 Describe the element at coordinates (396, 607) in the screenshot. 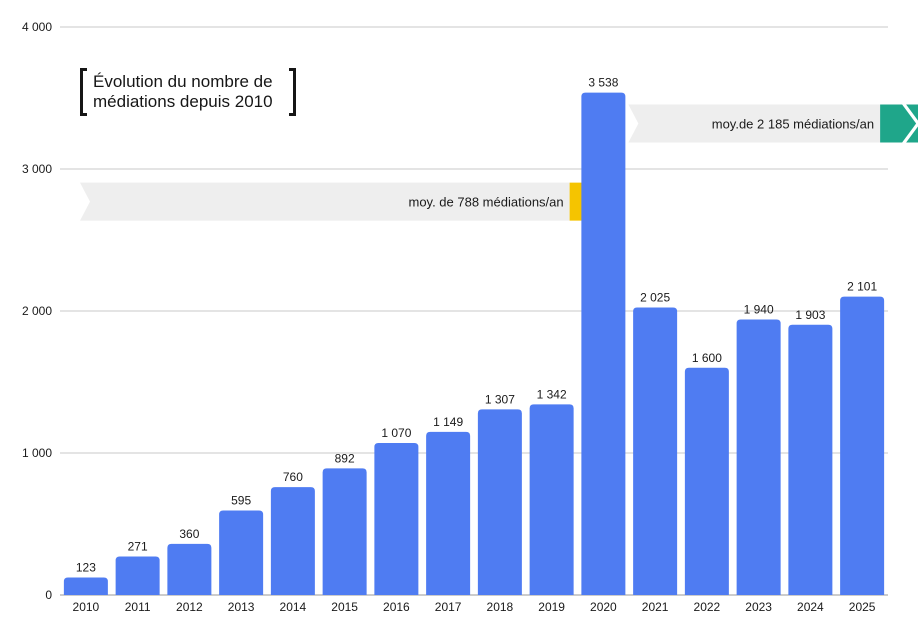

I see `x-tick-label: 2016` at that location.